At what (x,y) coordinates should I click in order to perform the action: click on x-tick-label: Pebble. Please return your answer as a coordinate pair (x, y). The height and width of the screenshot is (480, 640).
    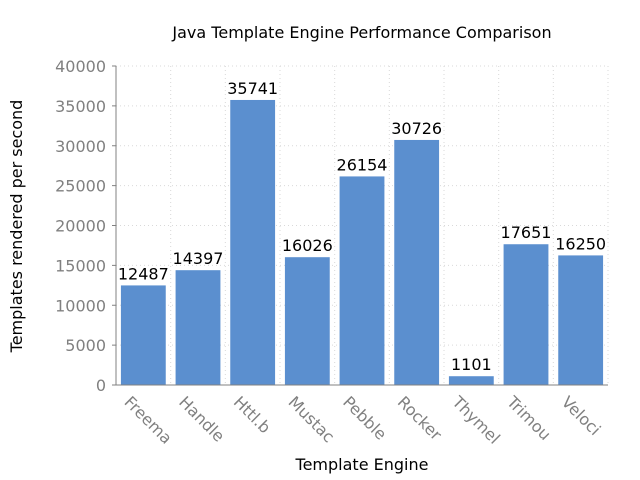
    Looking at the image, I should click on (364, 417).